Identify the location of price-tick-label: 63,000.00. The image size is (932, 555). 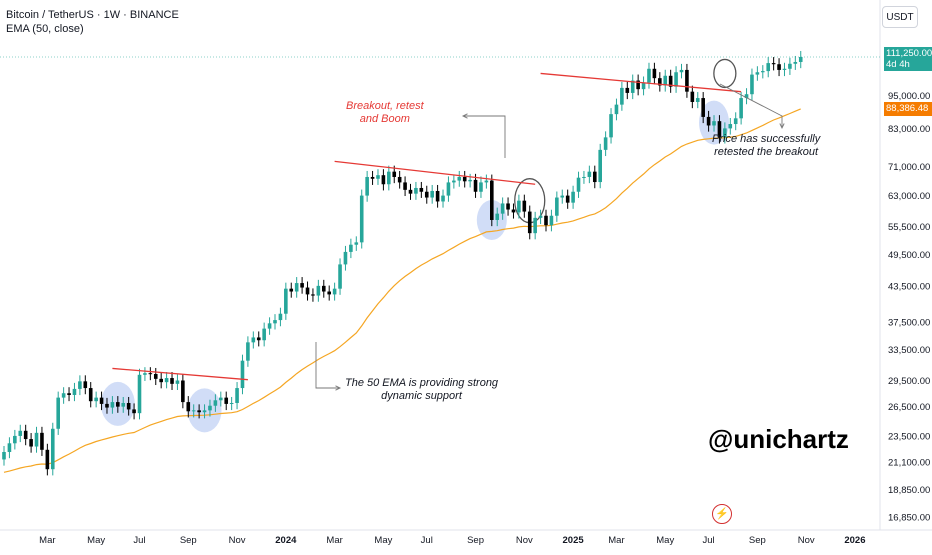
(909, 196).